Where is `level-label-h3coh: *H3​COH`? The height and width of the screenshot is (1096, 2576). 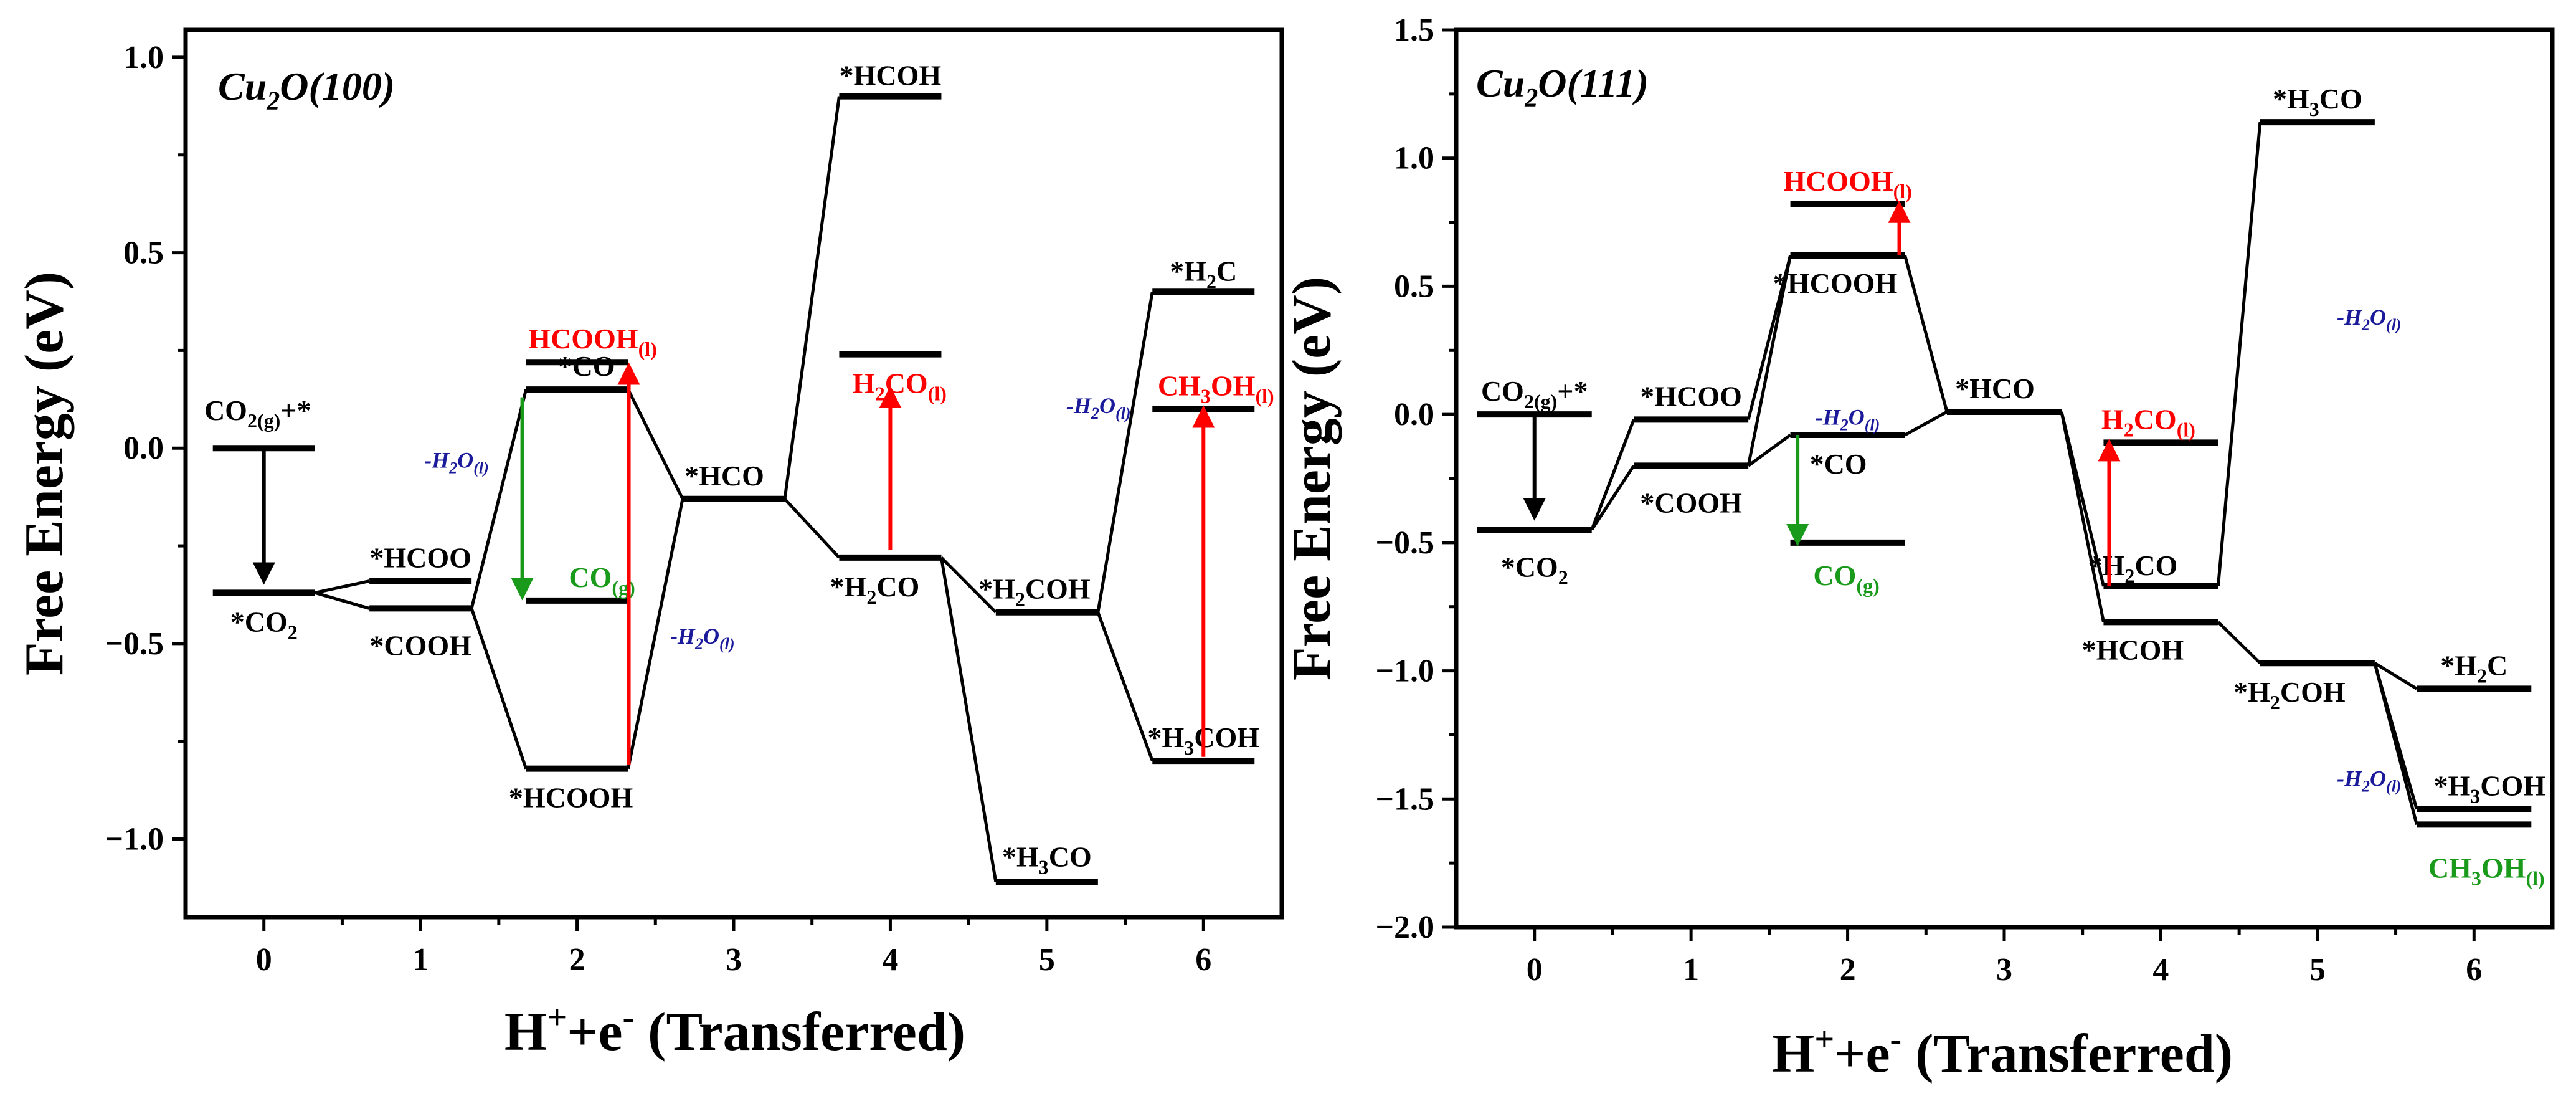 level-label-h3coh: *H3​COH is located at coordinates (2490, 789).